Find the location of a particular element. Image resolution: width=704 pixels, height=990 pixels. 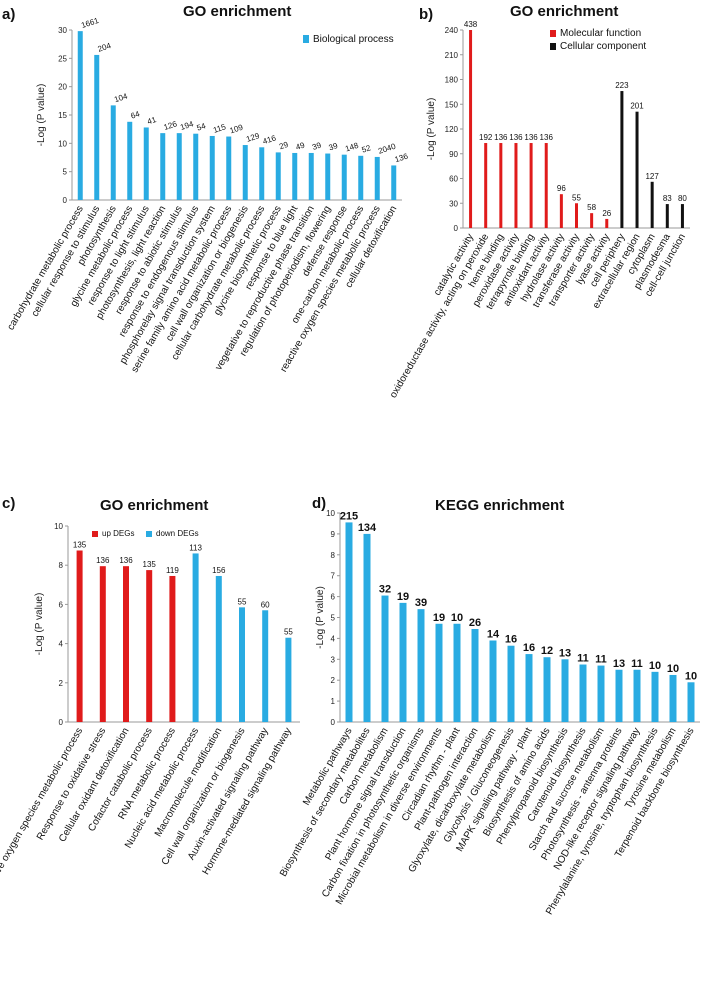

data-label: 113 is located at coordinates (195, 547).